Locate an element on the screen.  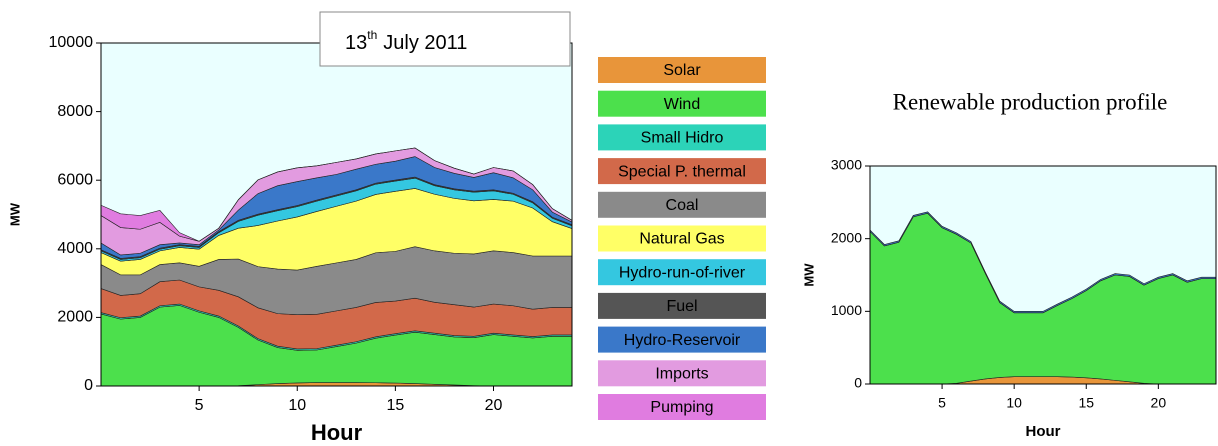
title-number: 13 is located at coordinates (356, 43).